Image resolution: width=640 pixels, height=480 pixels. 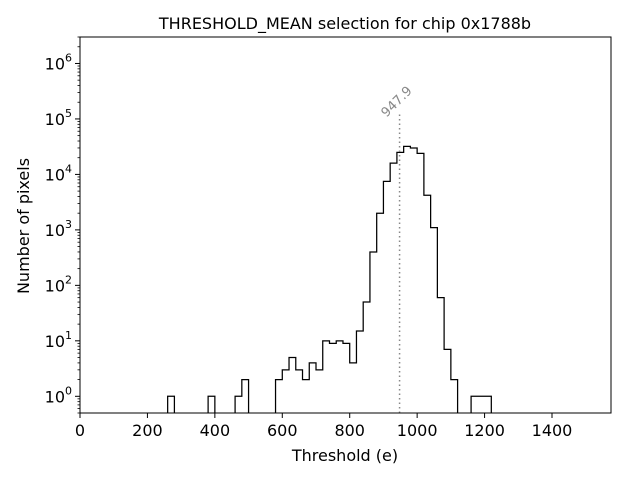 What do you see at coordinates (58, 118) in the screenshot?
I see `y-tick-label: 10⁵` at bounding box center [58, 118].